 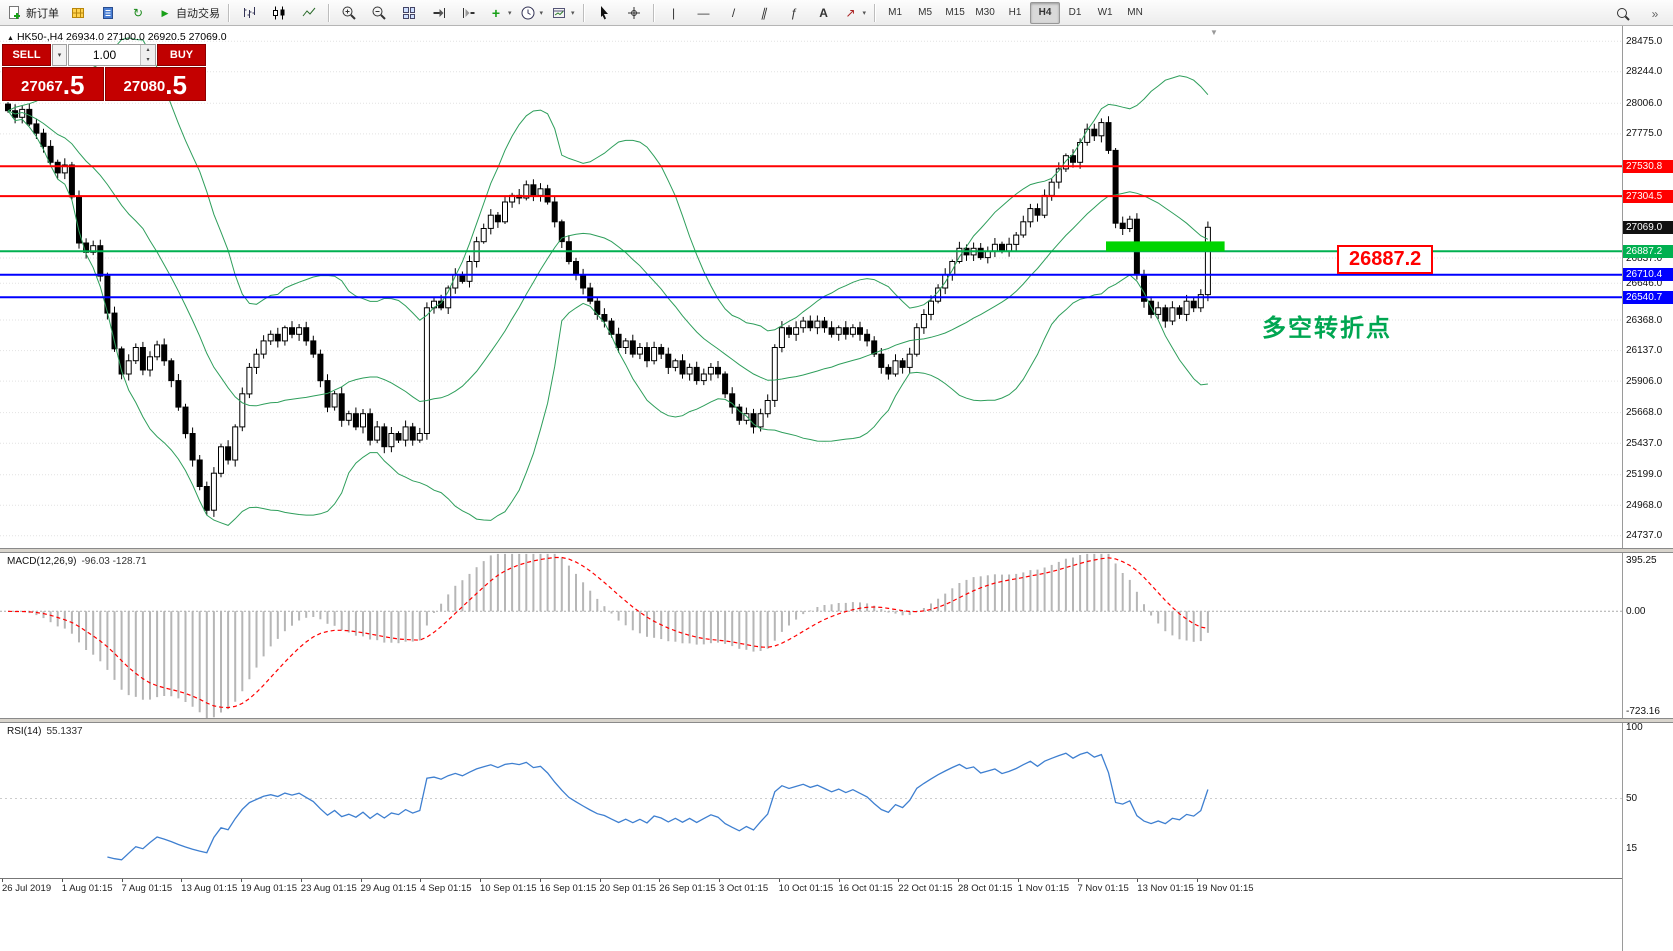 I want to click on buy-price-frac: .5, so click(x=176, y=85).